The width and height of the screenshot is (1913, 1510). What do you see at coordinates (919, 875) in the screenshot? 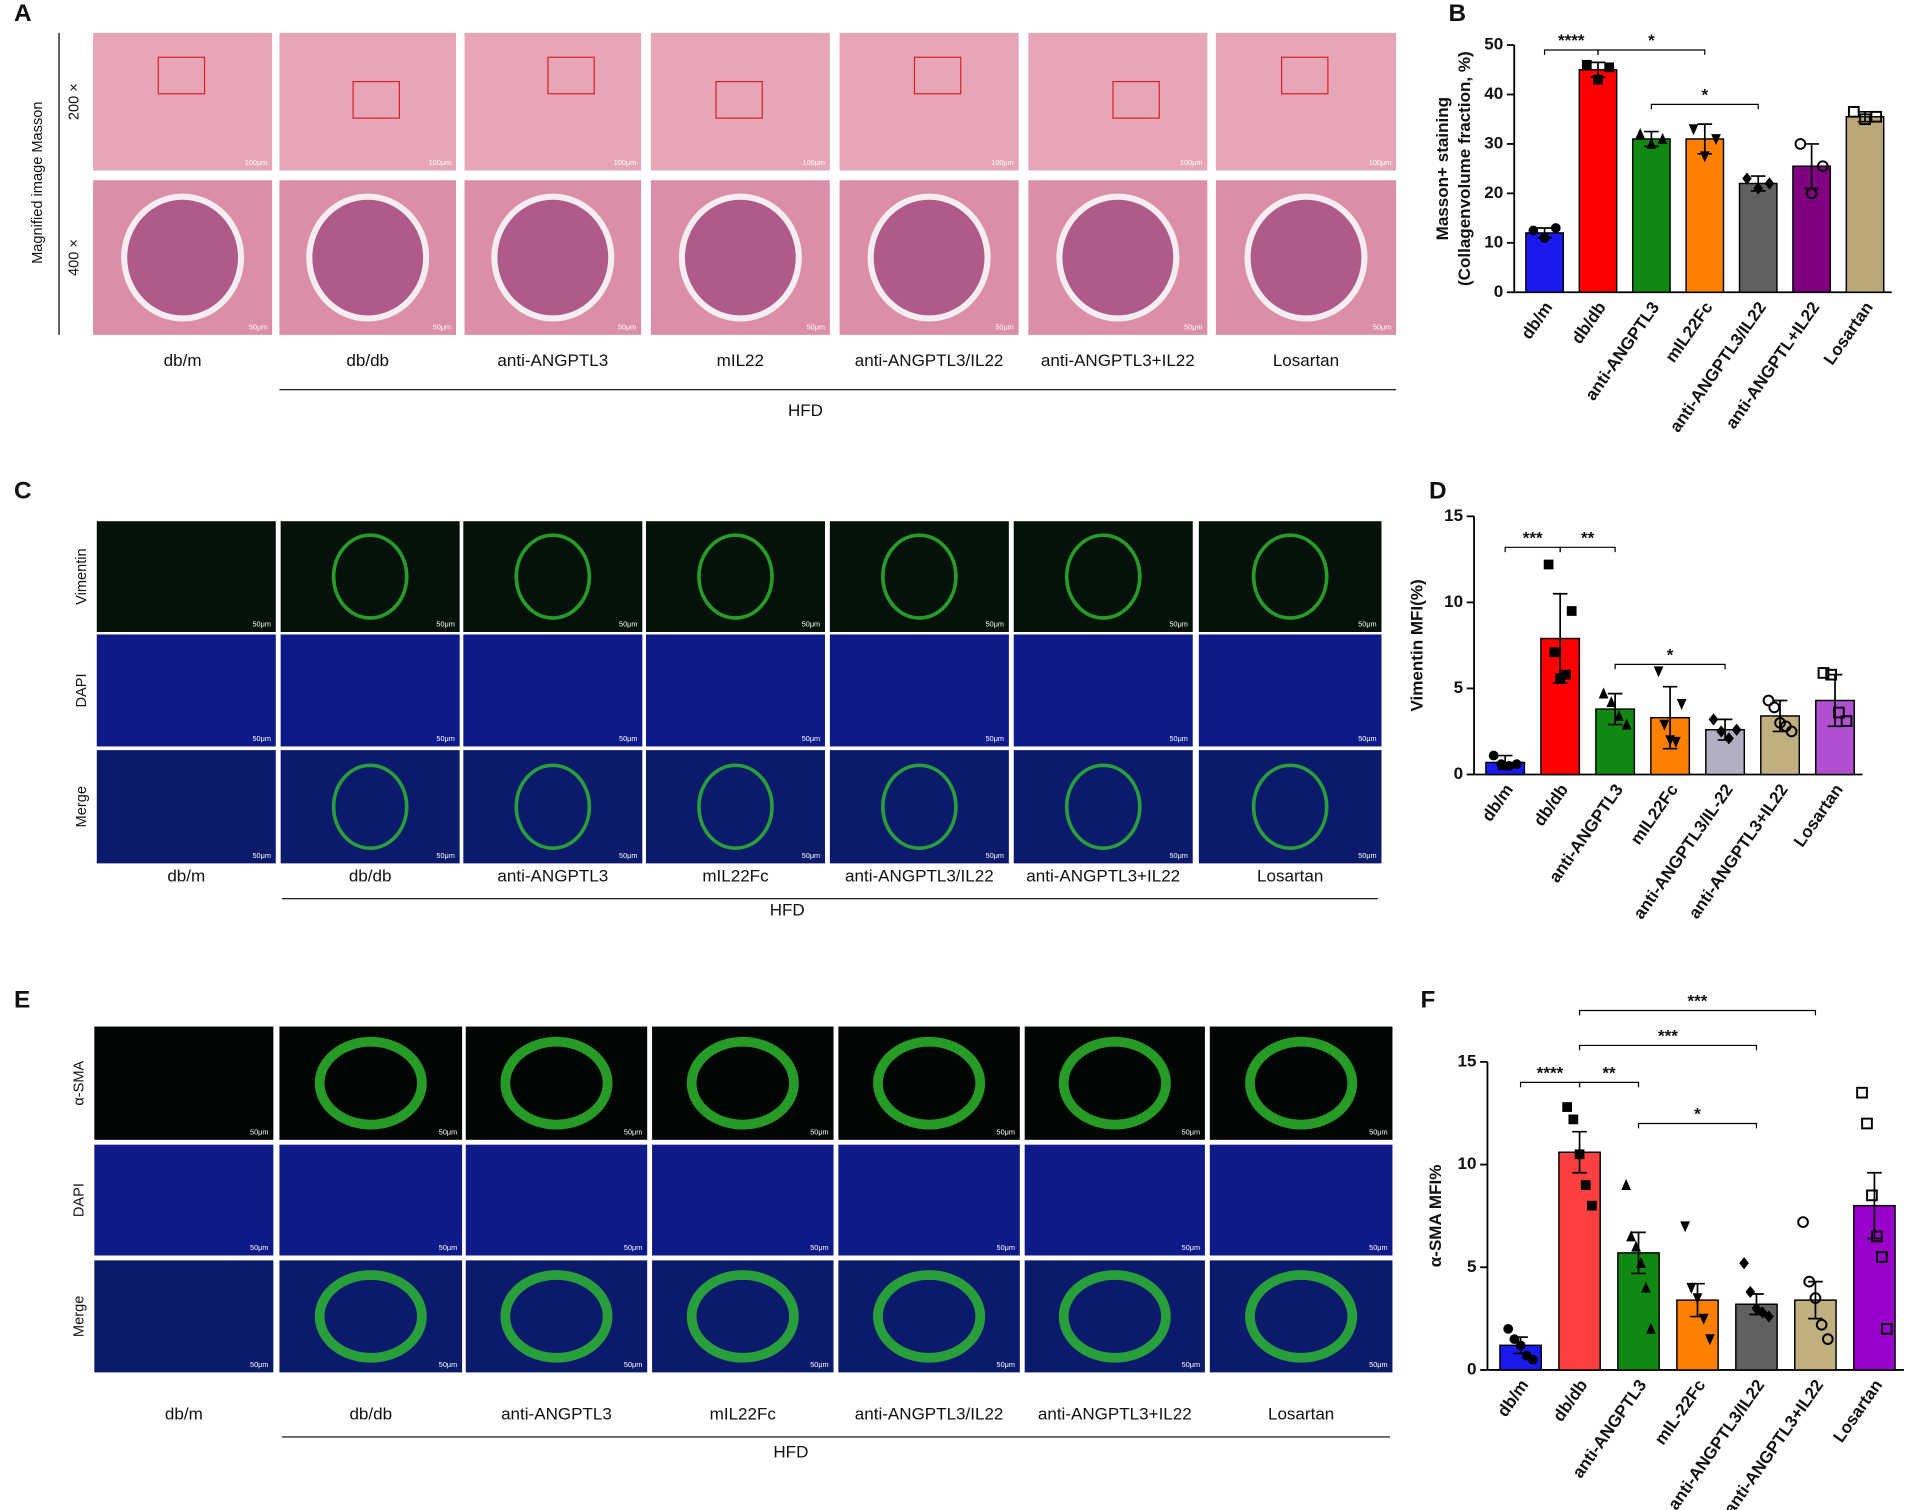
I see `column-label: anti-ANGPTL3/IL22` at bounding box center [919, 875].